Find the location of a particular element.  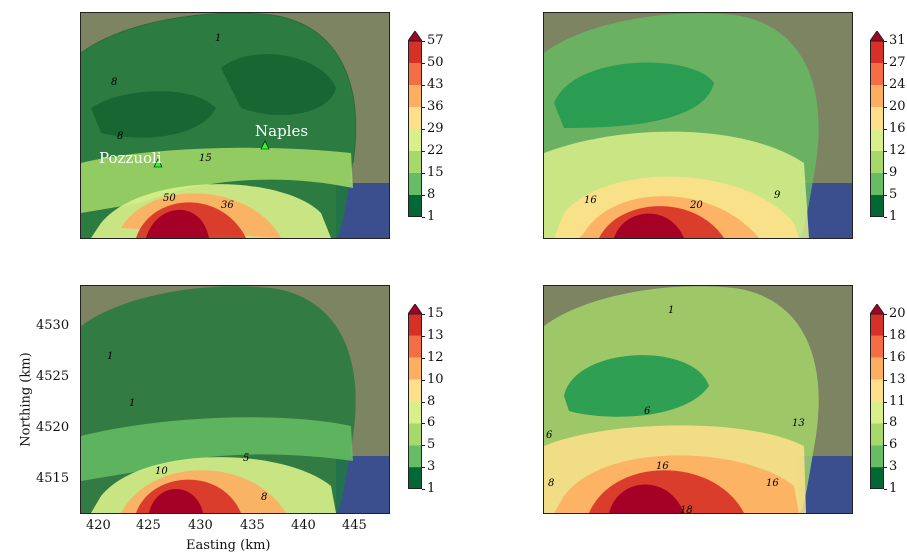

x-tick-label: 430 is located at coordinates (200, 525).